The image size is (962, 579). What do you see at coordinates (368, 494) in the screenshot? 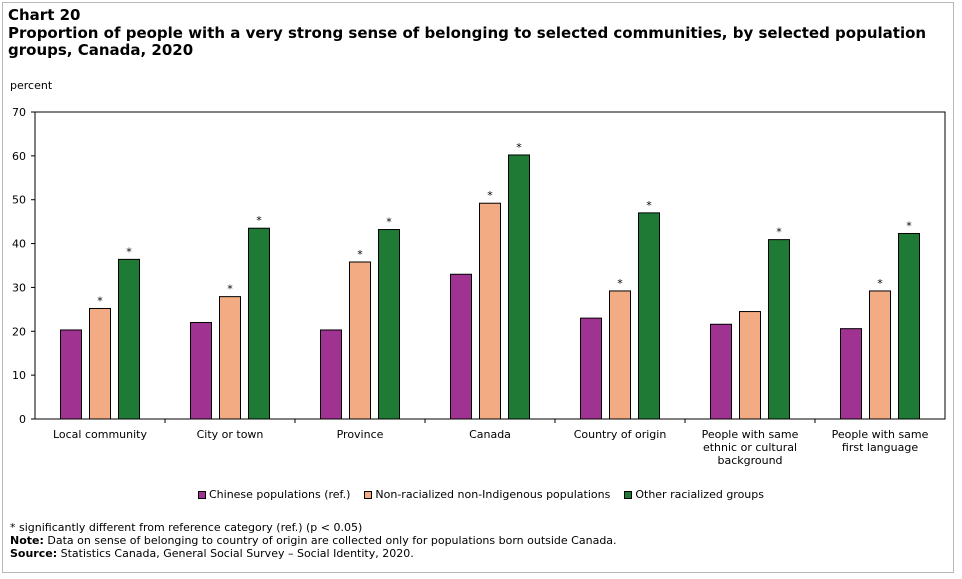
I see `legend-swatch-non-racialized` at bounding box center [368, 494].